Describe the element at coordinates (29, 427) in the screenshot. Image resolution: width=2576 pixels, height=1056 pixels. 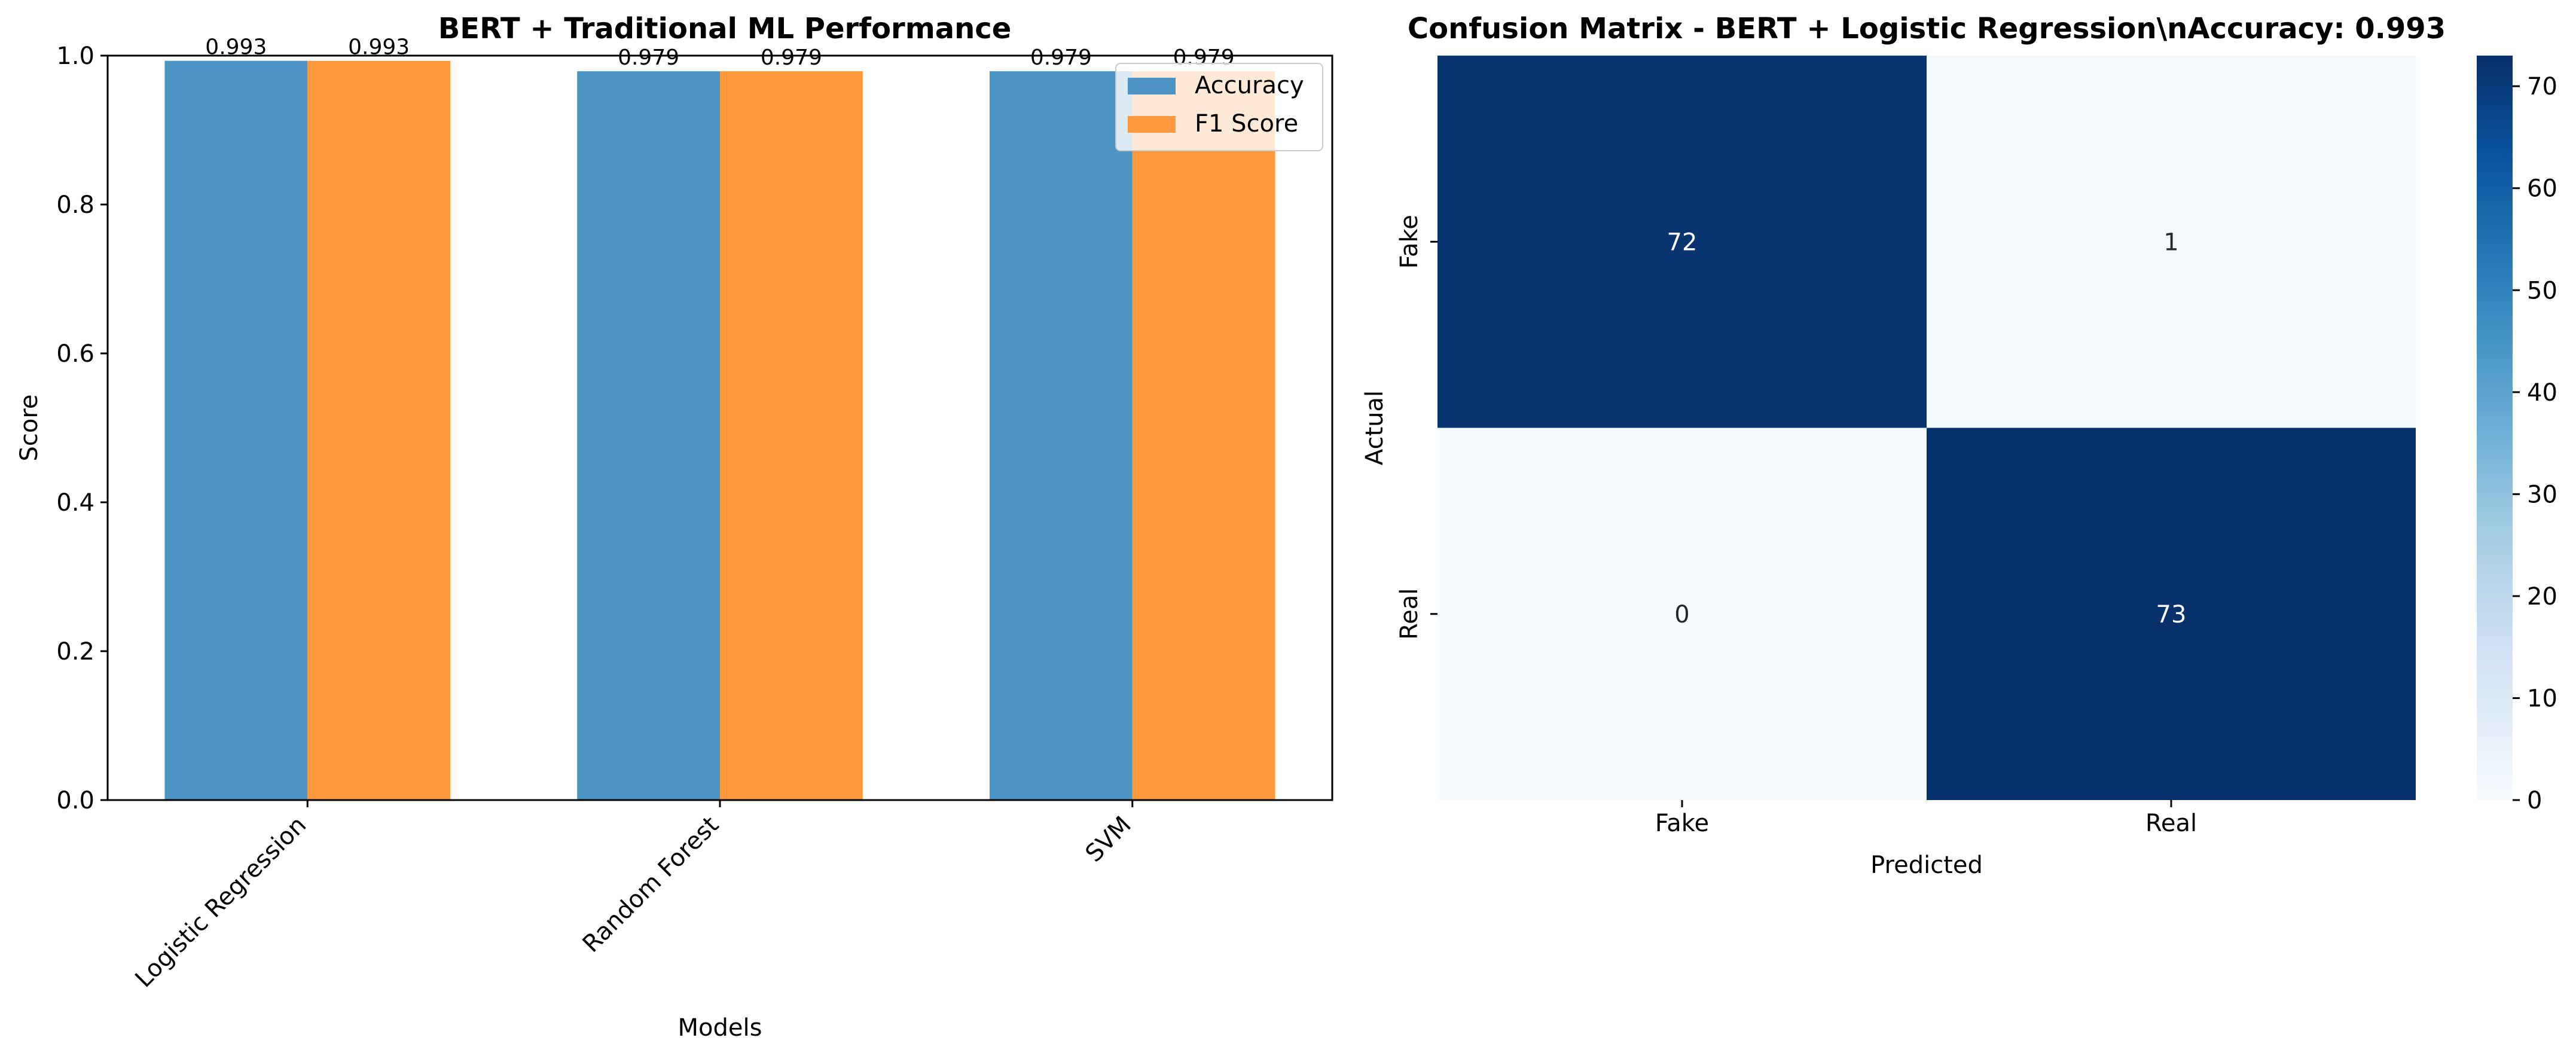
I see `y-axis-label: Score` at that location.